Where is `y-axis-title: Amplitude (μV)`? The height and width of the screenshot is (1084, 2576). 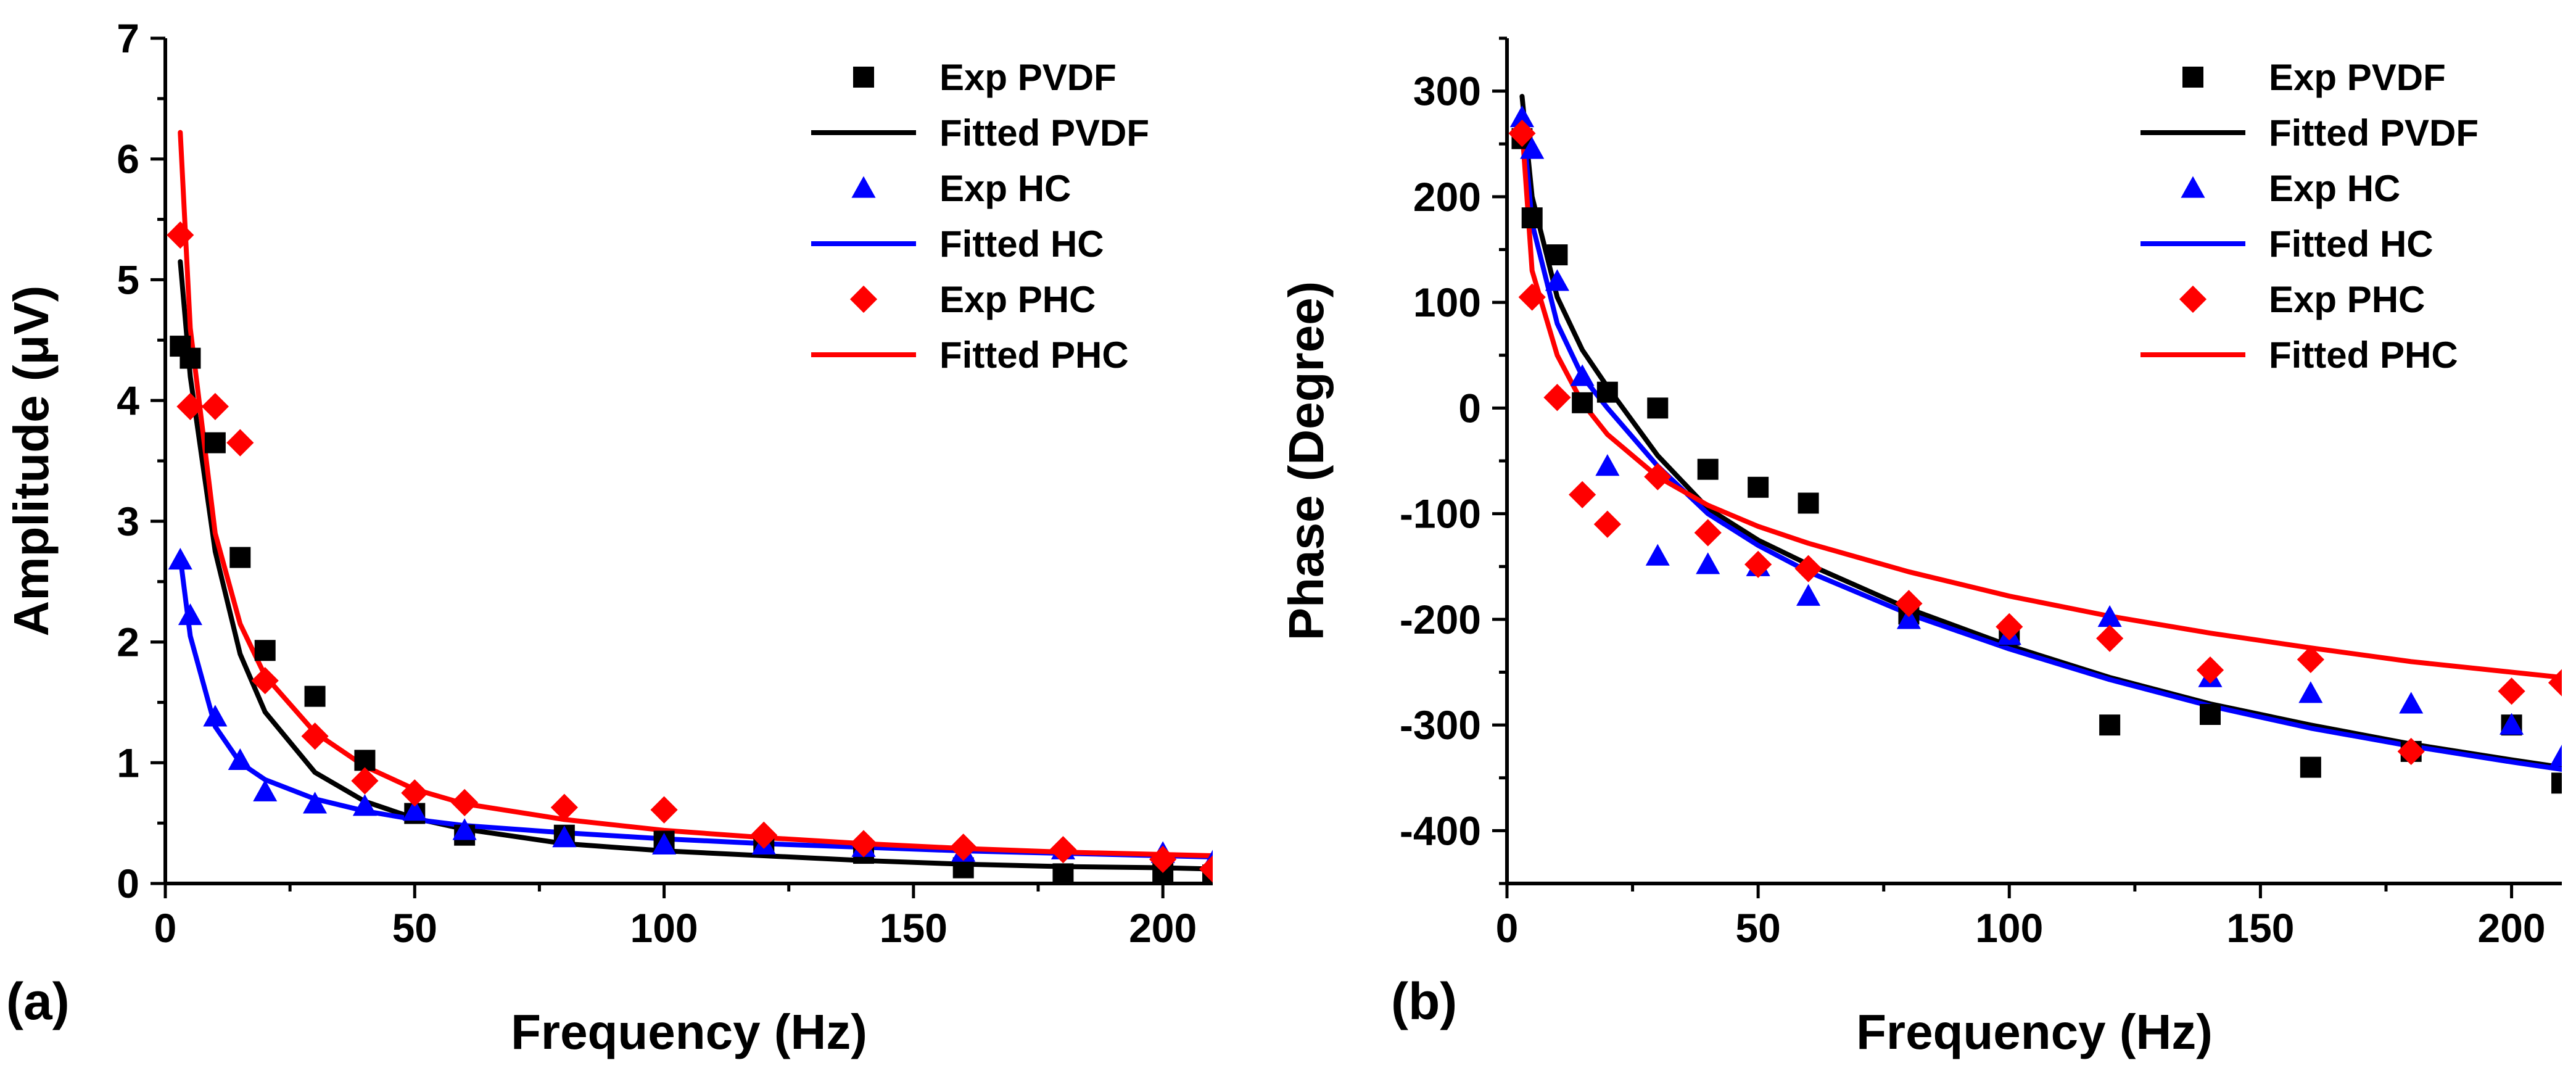
y-axis-title: Amplitude (μV) is located at coordinates (31, 461).